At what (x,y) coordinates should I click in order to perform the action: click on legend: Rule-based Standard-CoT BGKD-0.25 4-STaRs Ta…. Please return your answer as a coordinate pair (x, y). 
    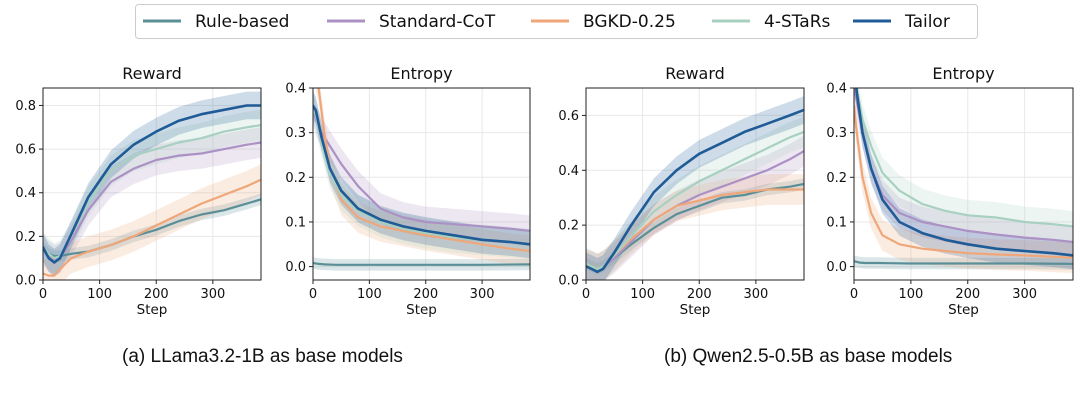
    Looking at the image, I should click on (556, 21).